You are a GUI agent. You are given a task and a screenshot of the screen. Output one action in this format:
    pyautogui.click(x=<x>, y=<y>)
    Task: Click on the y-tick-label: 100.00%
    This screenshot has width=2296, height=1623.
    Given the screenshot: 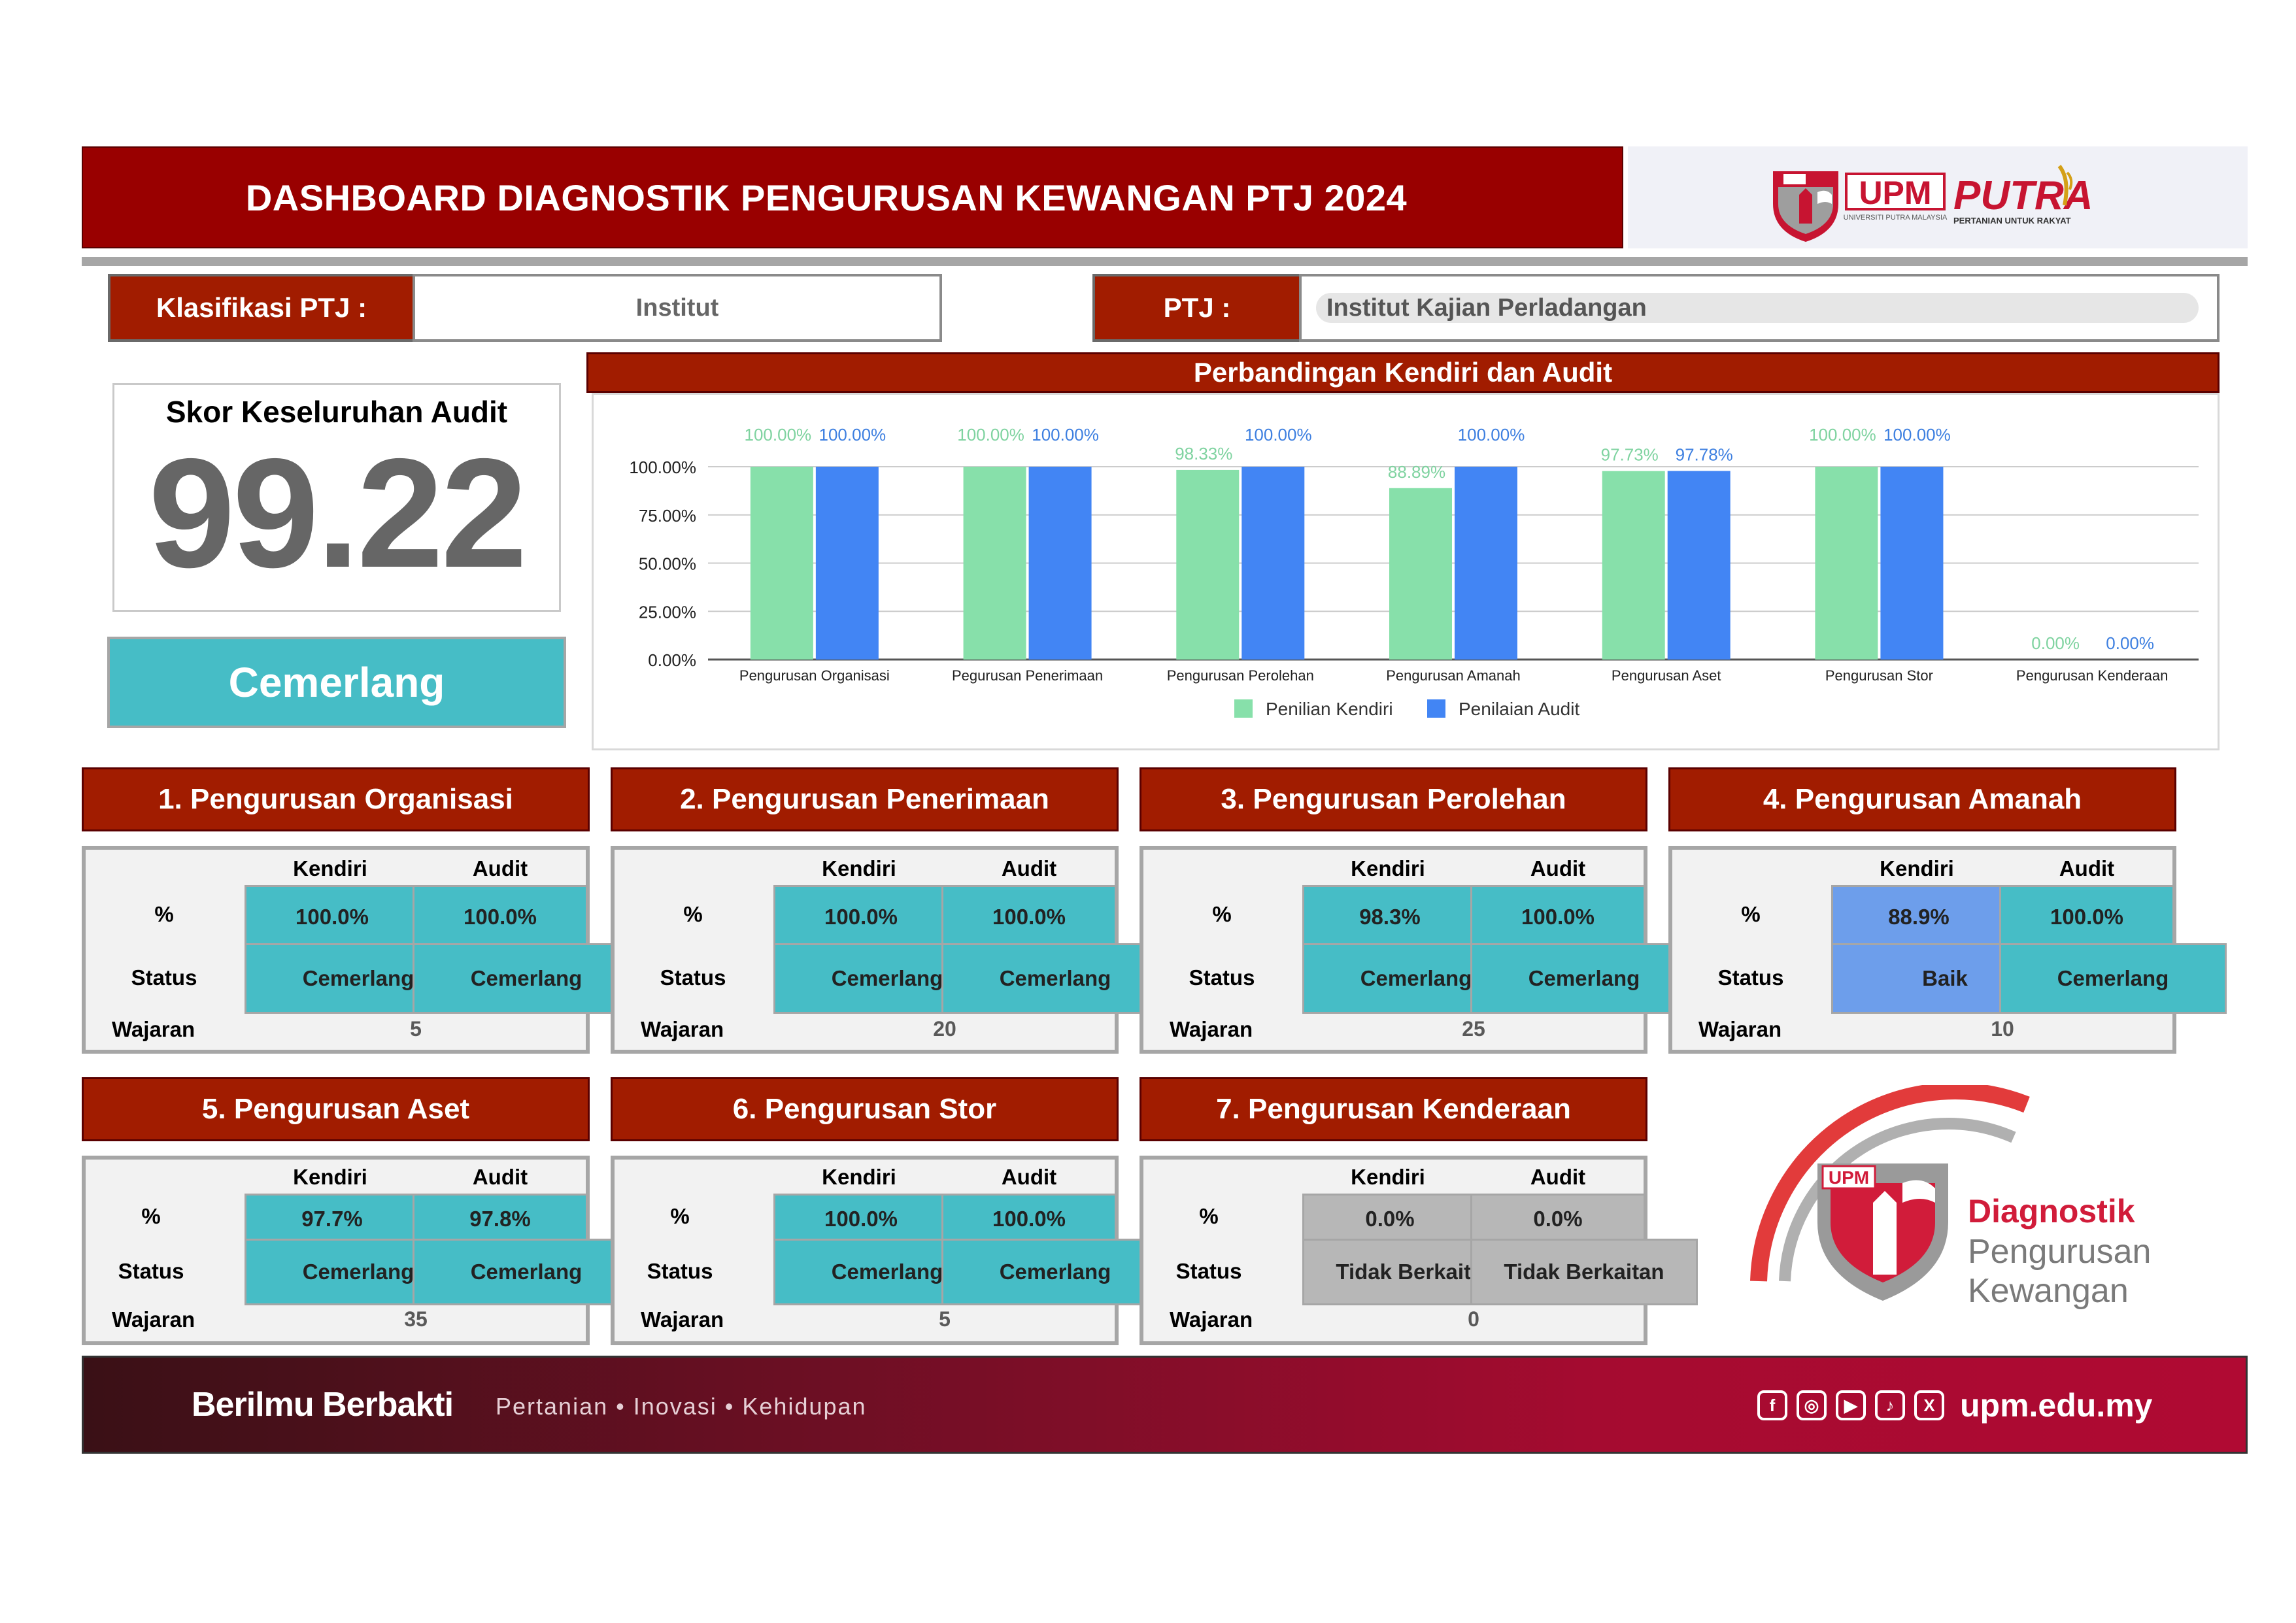 What is the action you would take?
    pyautogui.click(x=663, y=467)
    